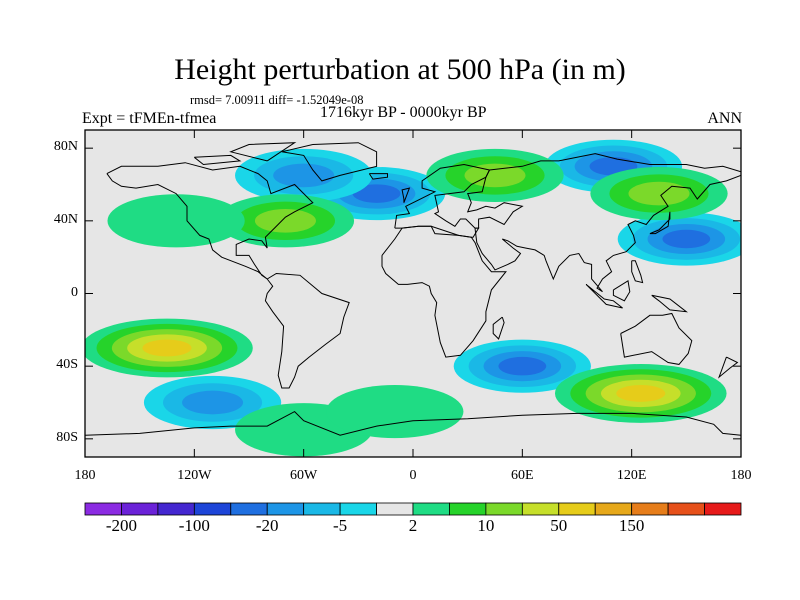 Image resolution: width=800 pixels, height=600 pixels. I want to click on lat-tick-label: 0, so click(74, 292).